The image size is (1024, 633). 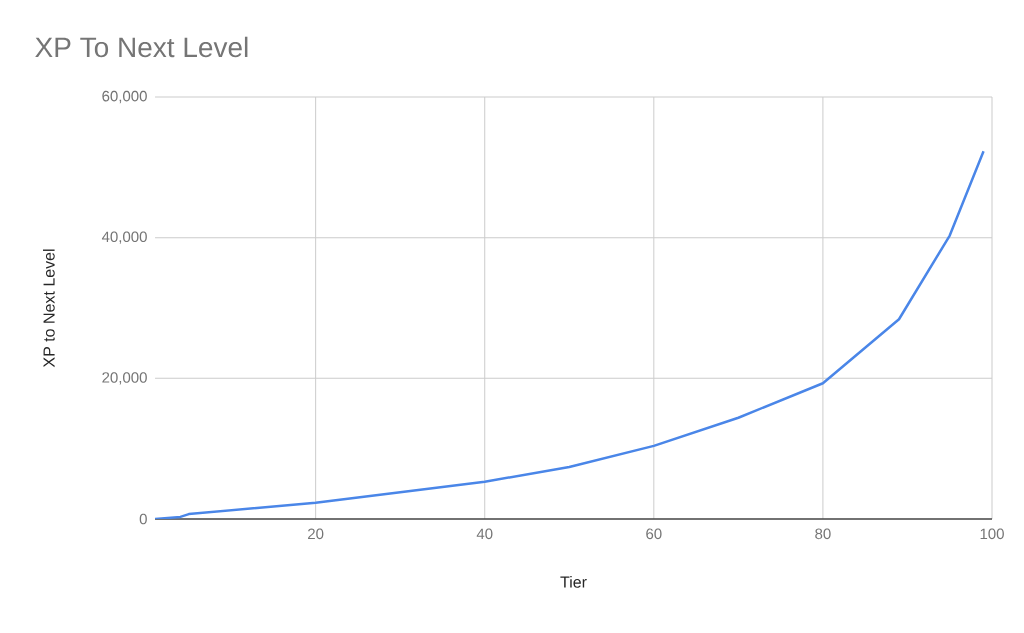 What do you see at coordinates (141, 47) in the screenshot?
I see `chart-title: XP To Next Level` at bounding box center [141, 47].